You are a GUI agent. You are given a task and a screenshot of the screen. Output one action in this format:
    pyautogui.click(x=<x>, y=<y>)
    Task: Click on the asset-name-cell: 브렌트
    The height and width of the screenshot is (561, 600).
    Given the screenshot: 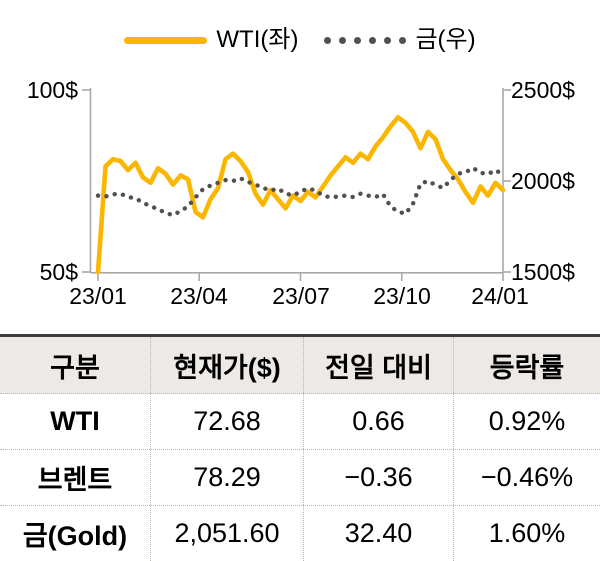 What is the action you would take?
    pyautogui.click(x=75, y=480)
    